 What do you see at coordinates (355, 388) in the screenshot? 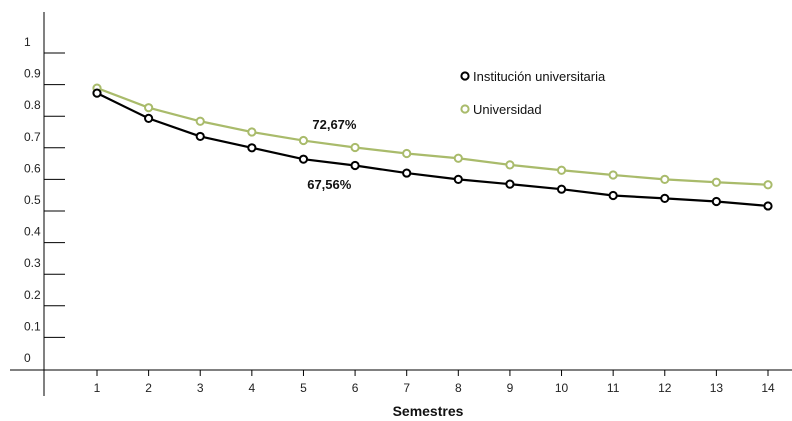
I see `x-tick-label: 6` at bounding box center [355, 388].